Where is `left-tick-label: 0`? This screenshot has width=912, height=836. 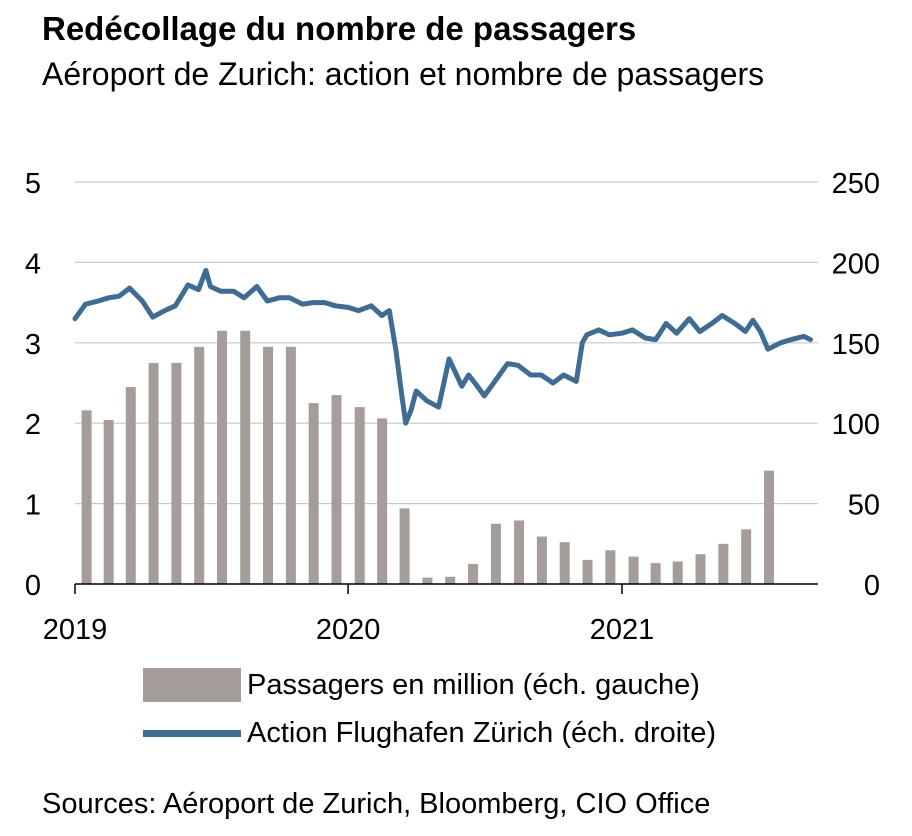
left-tick-label: 0 is located at coordinates (33, 586).